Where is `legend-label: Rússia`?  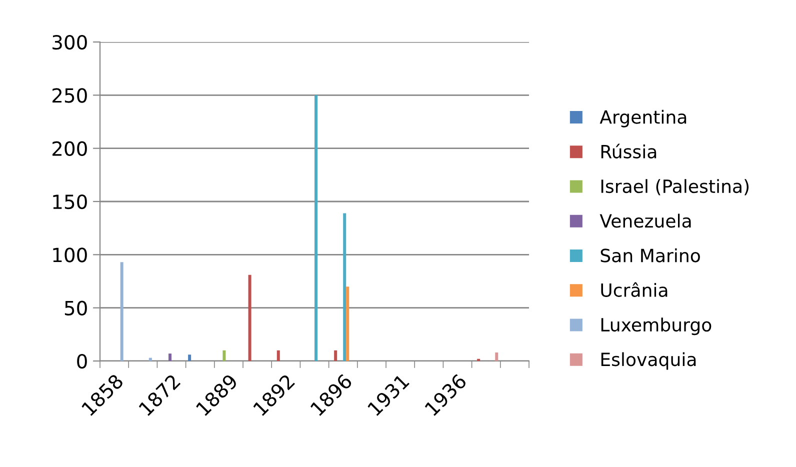
legend-label: Rússia is located at coordinates (628, 151).